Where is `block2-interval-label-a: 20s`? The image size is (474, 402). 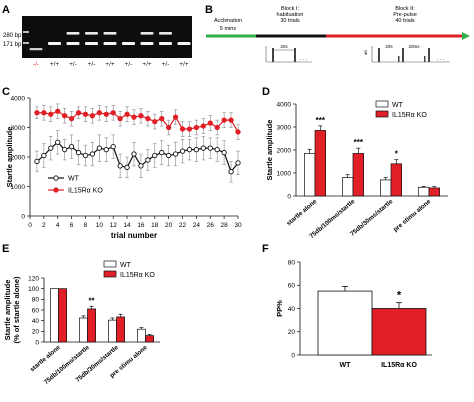
block2-interval-label-a: 20s is located at coordinates (389, 46).